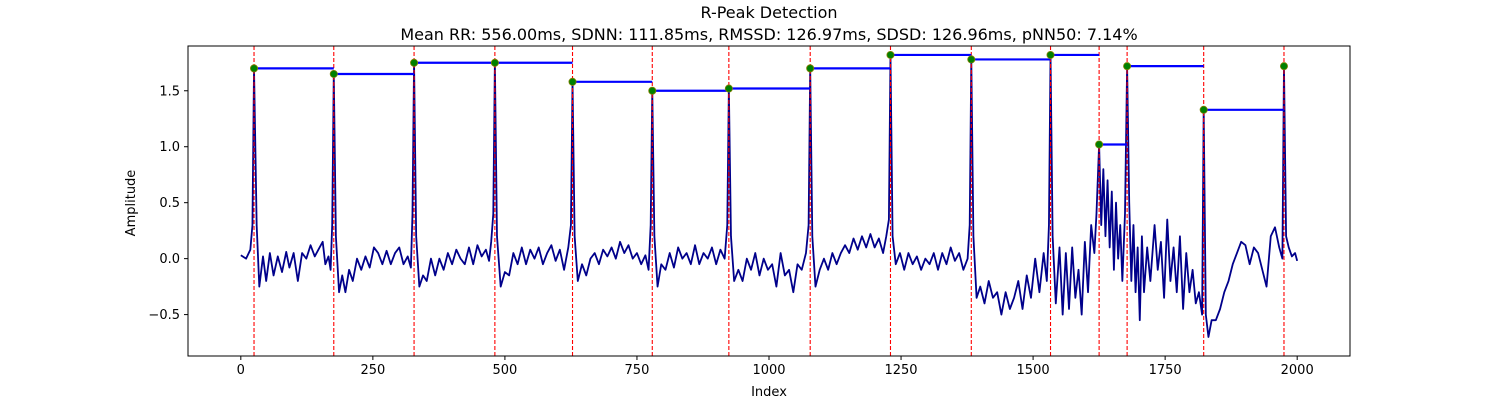 The image size is (1500, 400). I want to click on x-tick-label: 1750, so click(1165, 370).